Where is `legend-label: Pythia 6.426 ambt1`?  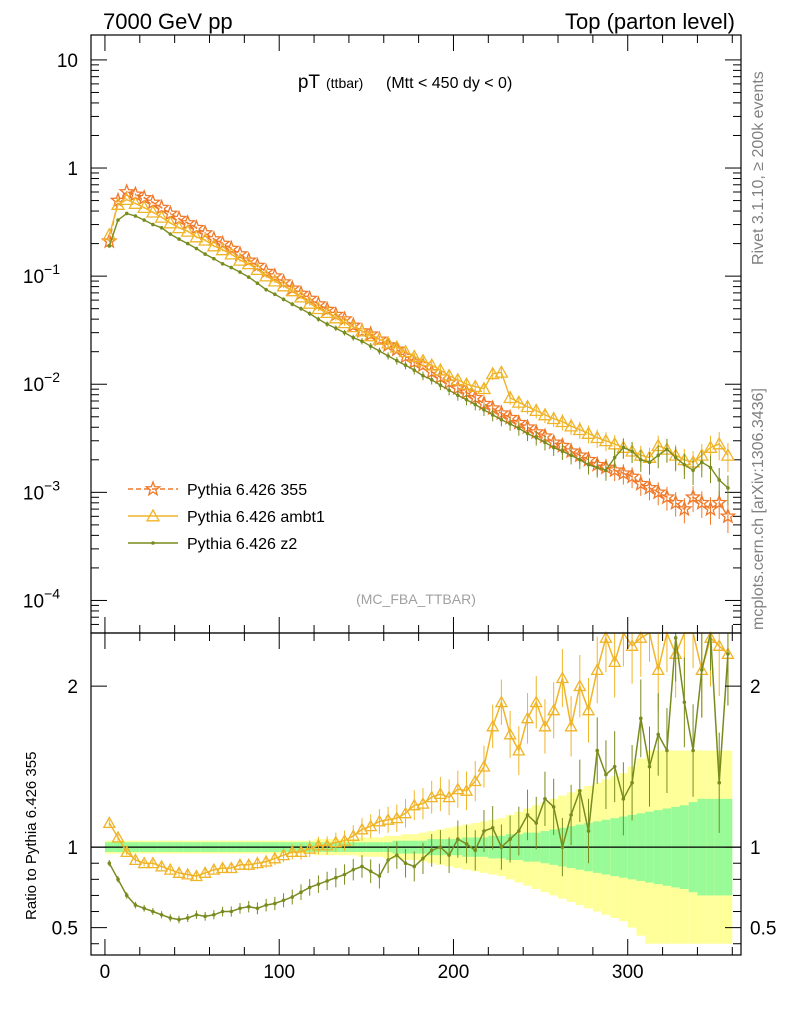
legend-label: Pythia 6.426 ambt1 is located at coordinates (256, 517).